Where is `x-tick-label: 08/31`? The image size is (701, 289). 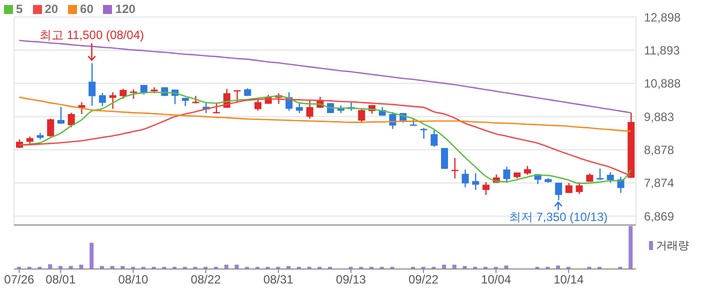
x-tick-label: 08/31 is located at coordinates (278, 279).